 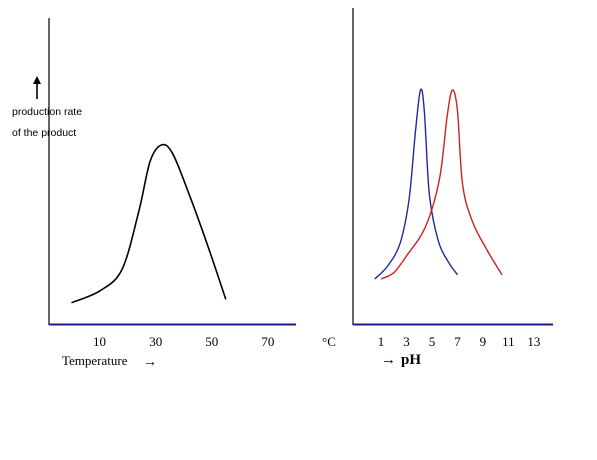 I want to click on x-unit-label: °C, so click(x=329, y=341).